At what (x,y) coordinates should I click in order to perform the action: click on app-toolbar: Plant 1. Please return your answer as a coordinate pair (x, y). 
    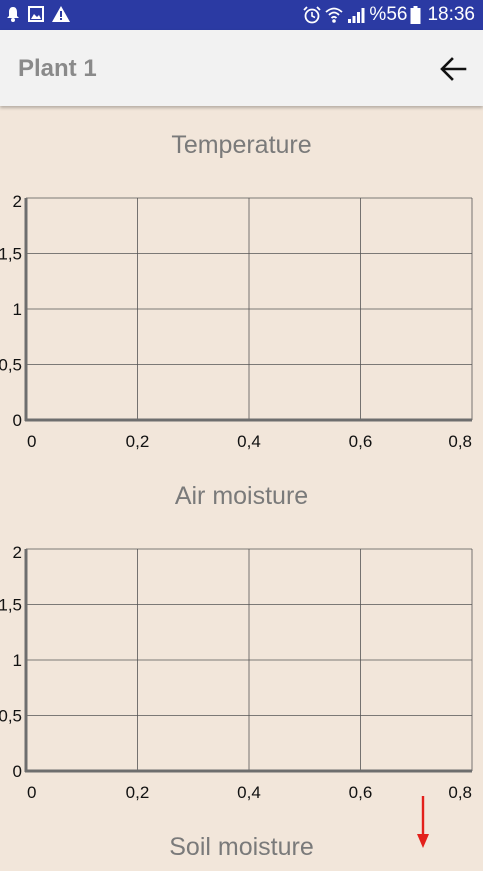
    Looking at the image, I should click on (241, 68).